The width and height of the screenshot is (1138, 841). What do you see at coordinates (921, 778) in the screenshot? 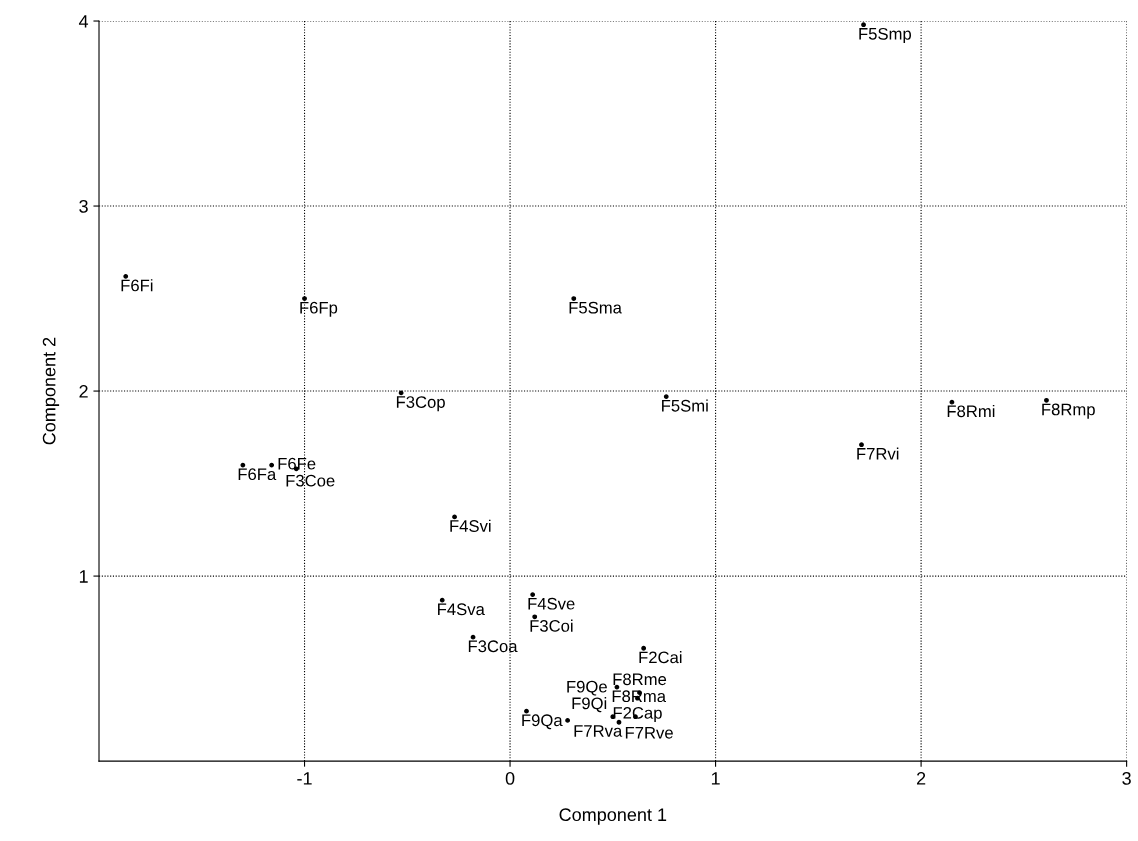
I see `x-tick-label: 2` at bounding box center [921, 778].